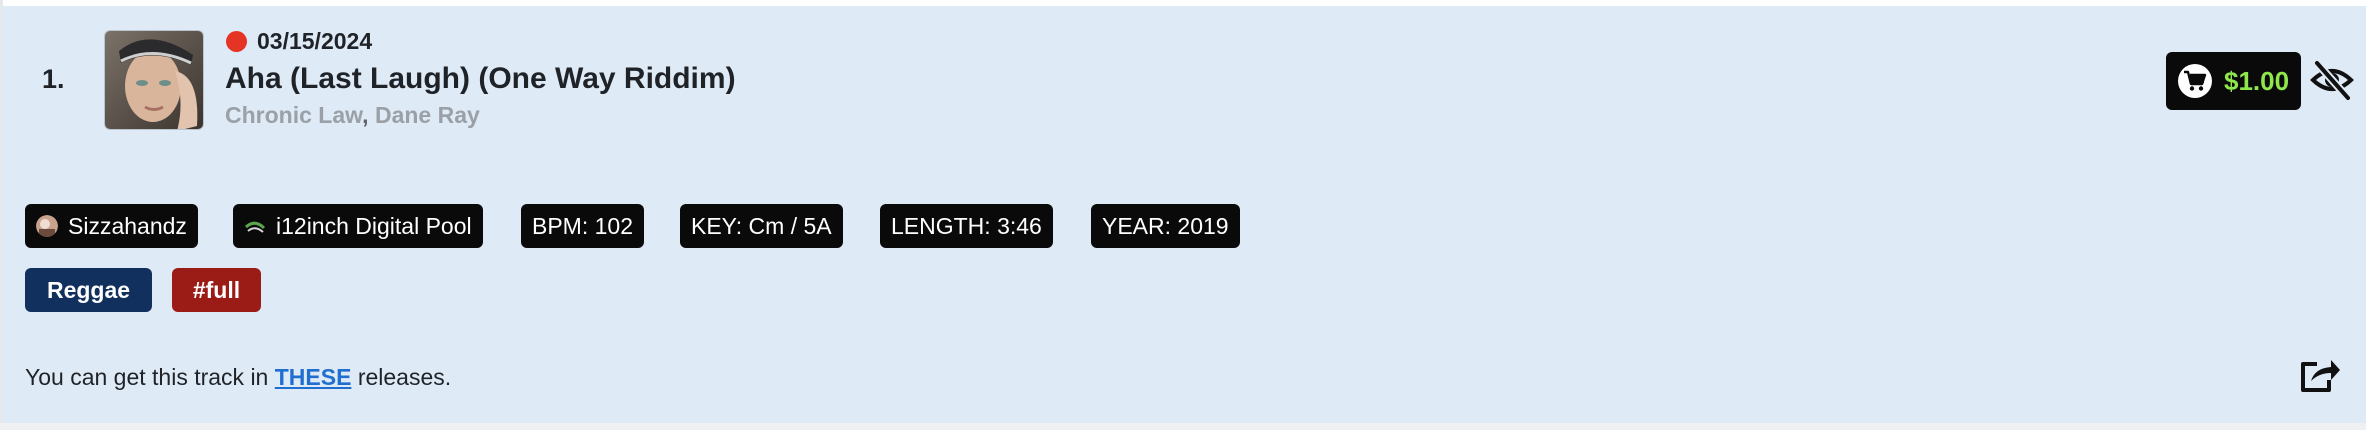 This screenshot has width=2366, height=430. Describe the element at coordinates (2332, 80) in the screenshot. I see `eye-slash-icon` at that location.